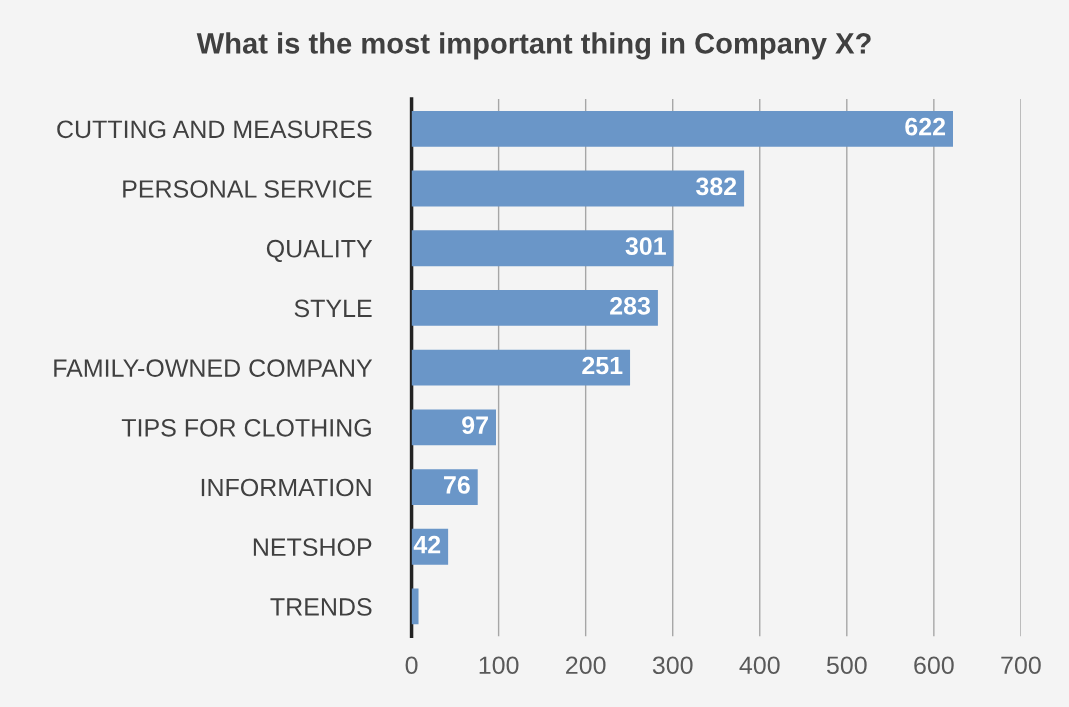 Image resolution: width=1069 pixels, height=707 pixels. I want to click on x-tick-label: 400, so click(759, 665).